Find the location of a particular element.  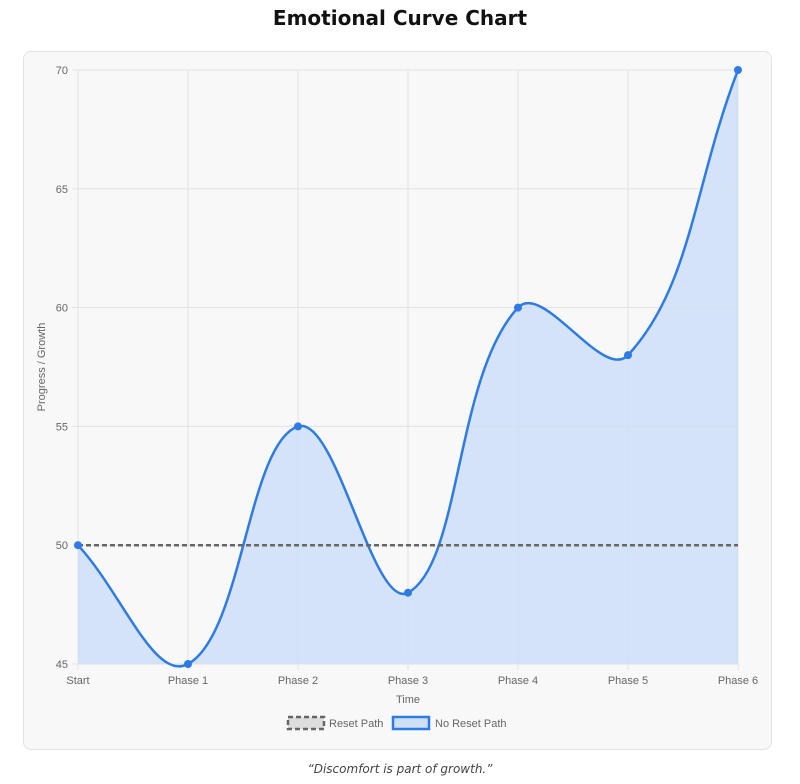

y-tick-label: 55 is located at coordinates (62, 427).